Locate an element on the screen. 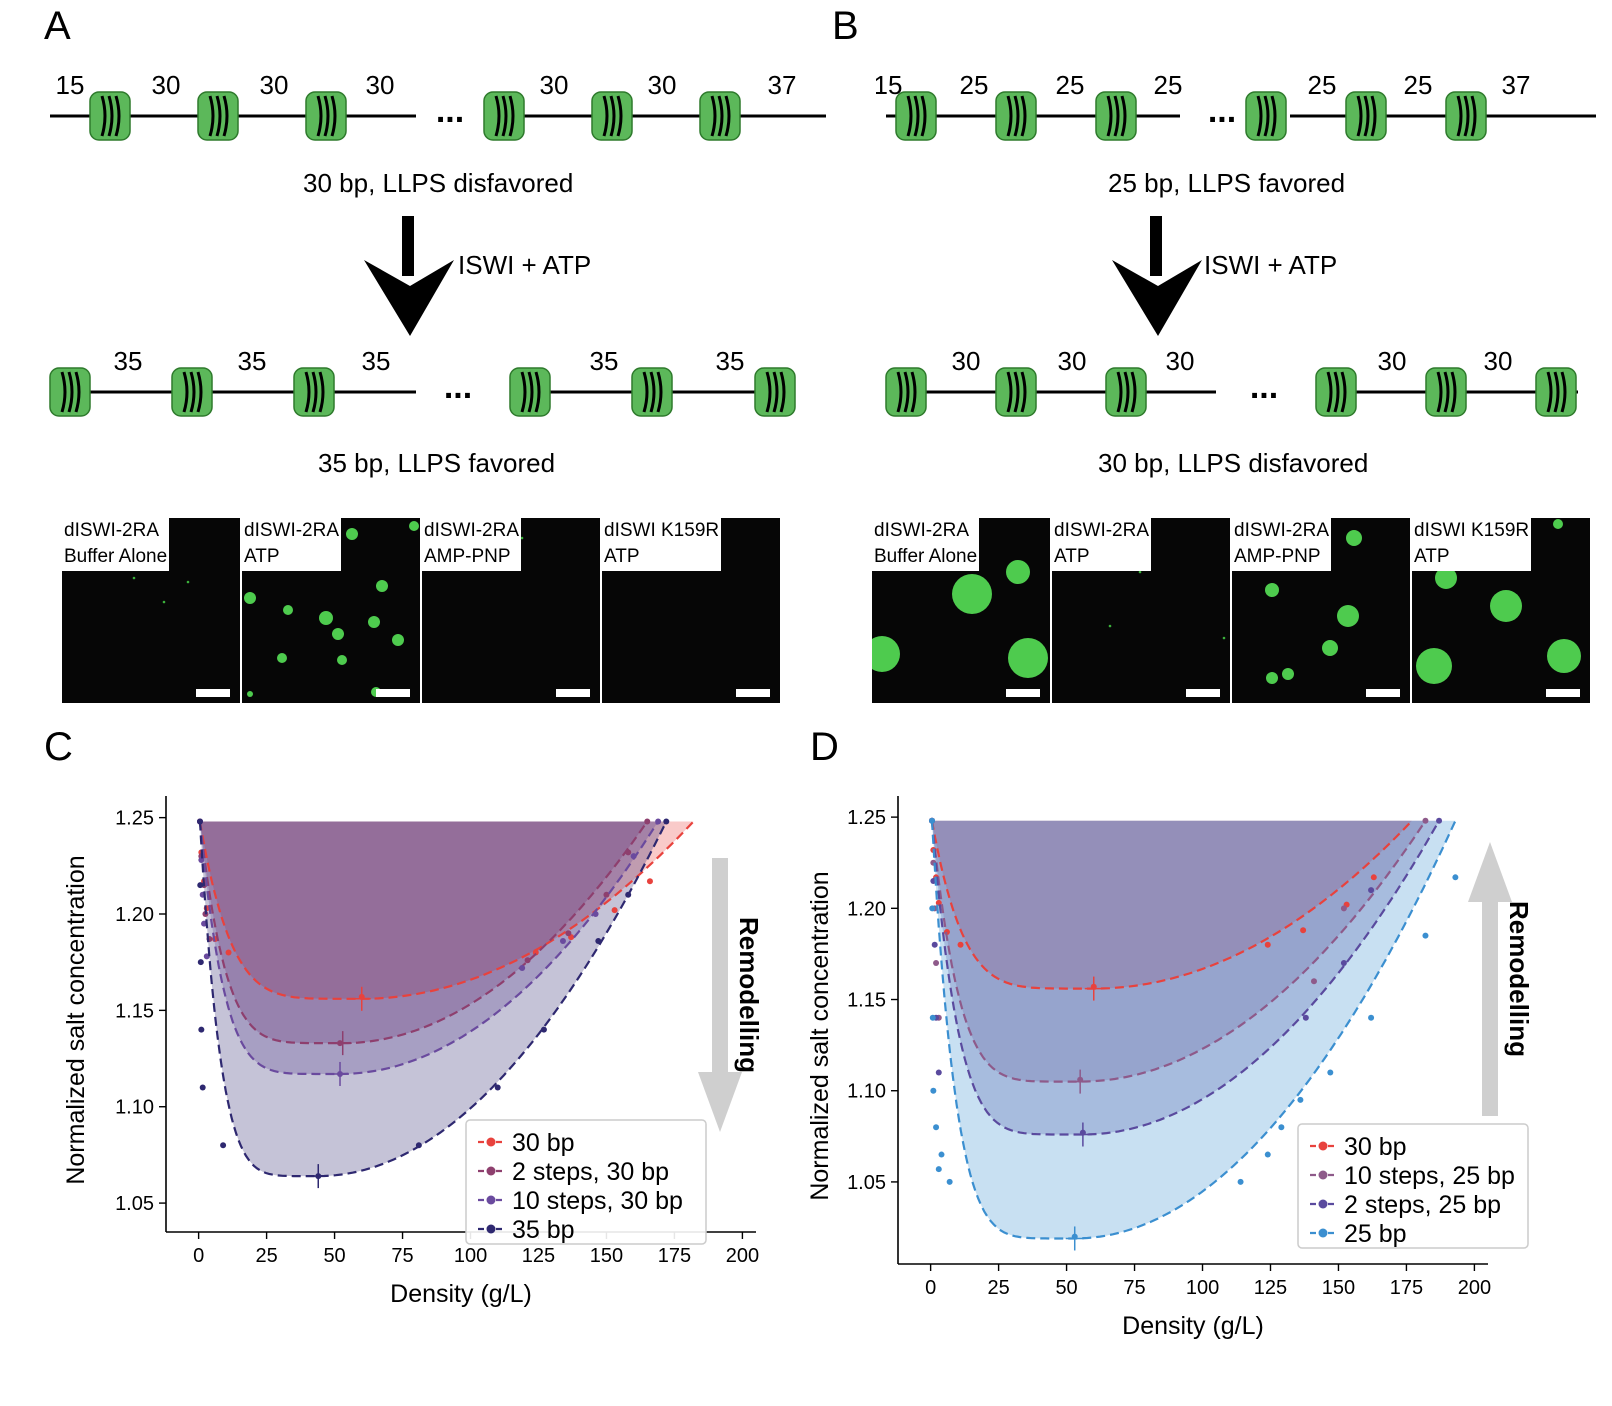 The height and width of the screenshot is (1406, 1612). x-tick-label: 200 is located at coordinates (1474, 1288).